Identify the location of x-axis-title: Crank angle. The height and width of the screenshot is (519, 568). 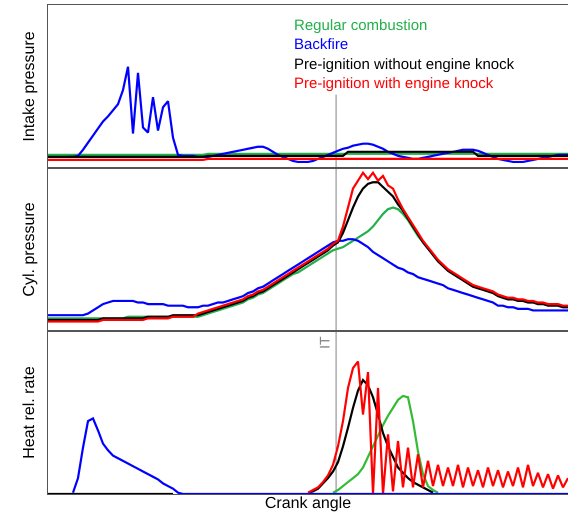
(308, 503).